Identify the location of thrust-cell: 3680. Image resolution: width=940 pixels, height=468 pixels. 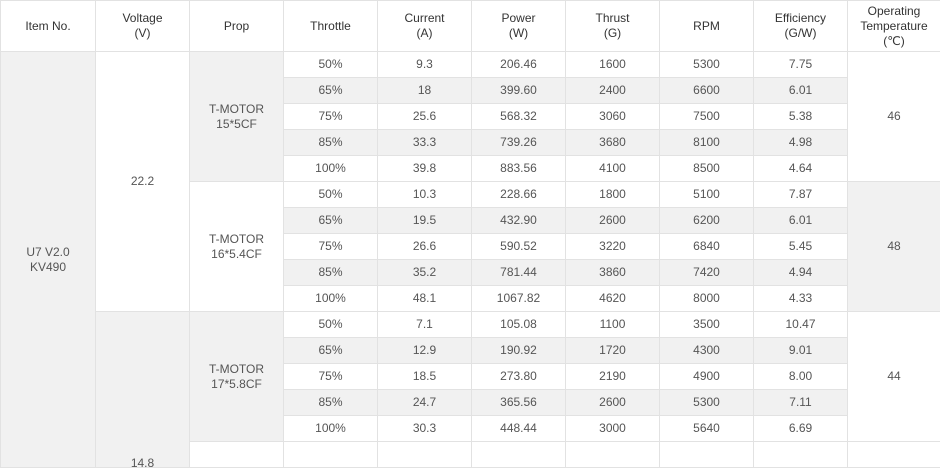
(613, 143).